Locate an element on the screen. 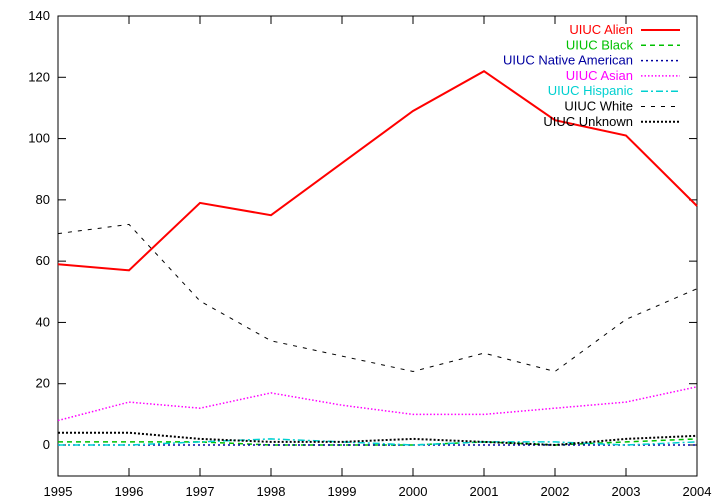  series-line-uiuc-asian is located at coordinates (377, 404).